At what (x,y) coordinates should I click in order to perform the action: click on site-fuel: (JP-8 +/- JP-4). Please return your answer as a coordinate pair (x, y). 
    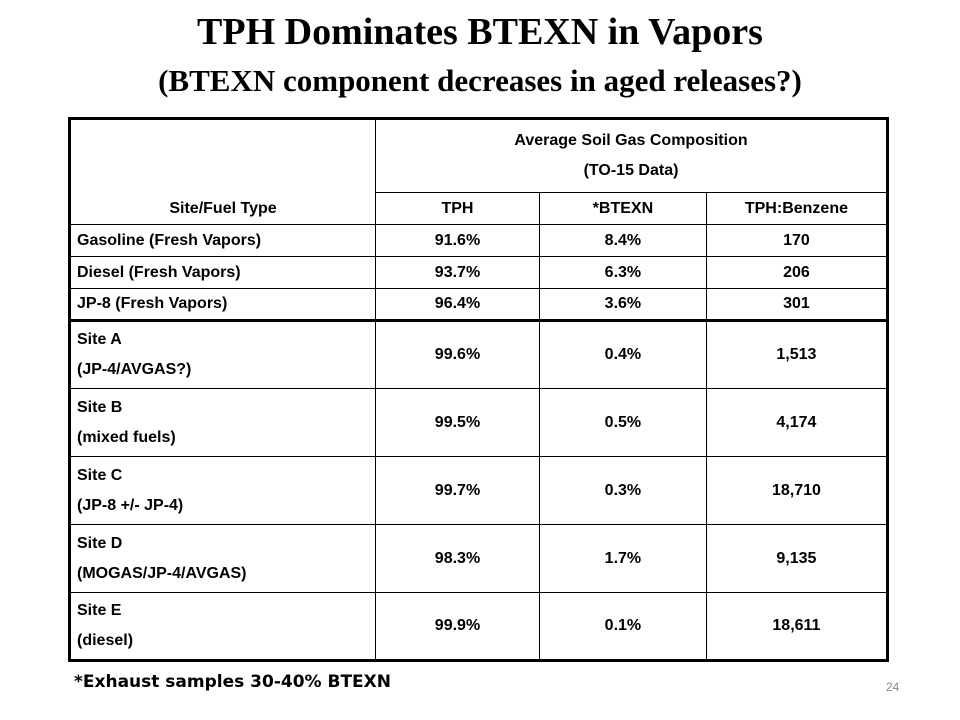
    Looking at the image, I should click on (130, 505).